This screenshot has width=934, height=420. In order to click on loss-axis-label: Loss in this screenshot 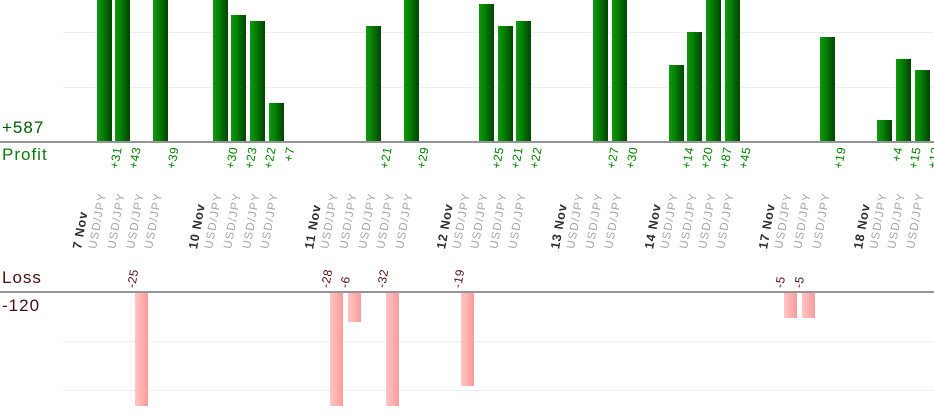, I will do `click(22, 277)`.